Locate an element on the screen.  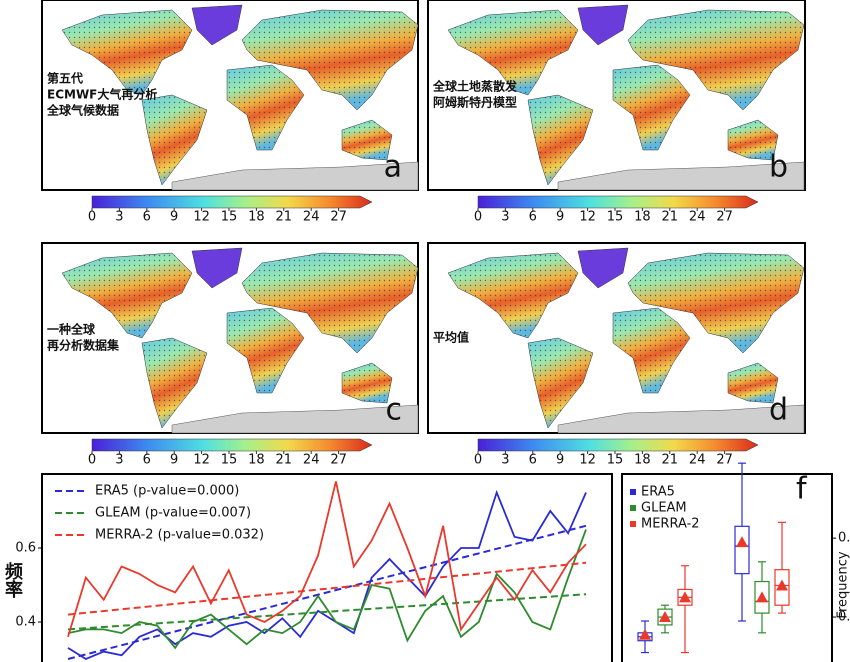
map-label: 平均值 is located at coordinates (451, 337).